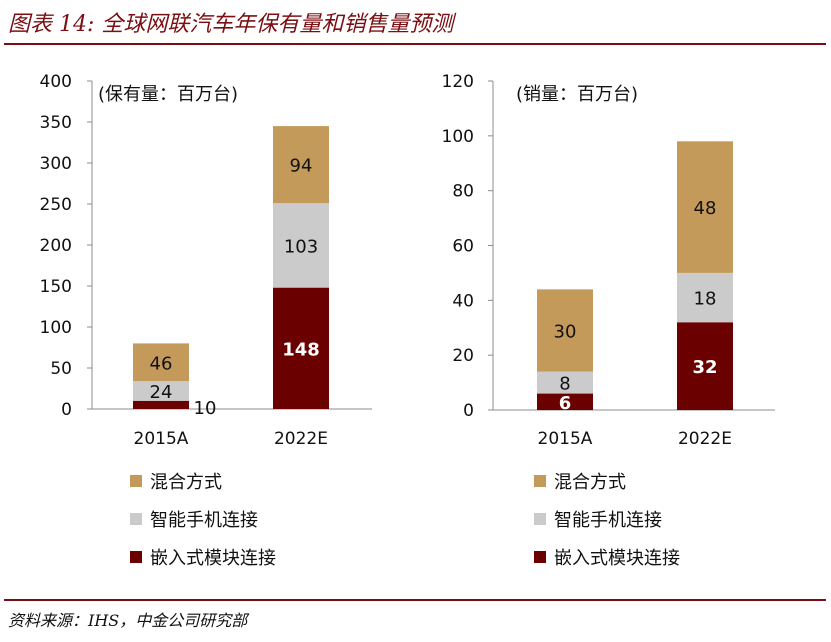  What do you see at coordinates (463, 247) in the screenshot?
I see `y-tick-label: 60` at bounding box center [463, 247].